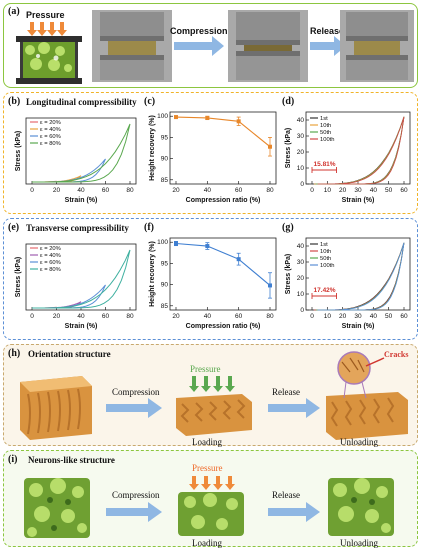  What do you see at coordinates (71, 460) in the screenshot?
I see `panel-i-title: Neurons-like structure` at bounding box center [71, 460].